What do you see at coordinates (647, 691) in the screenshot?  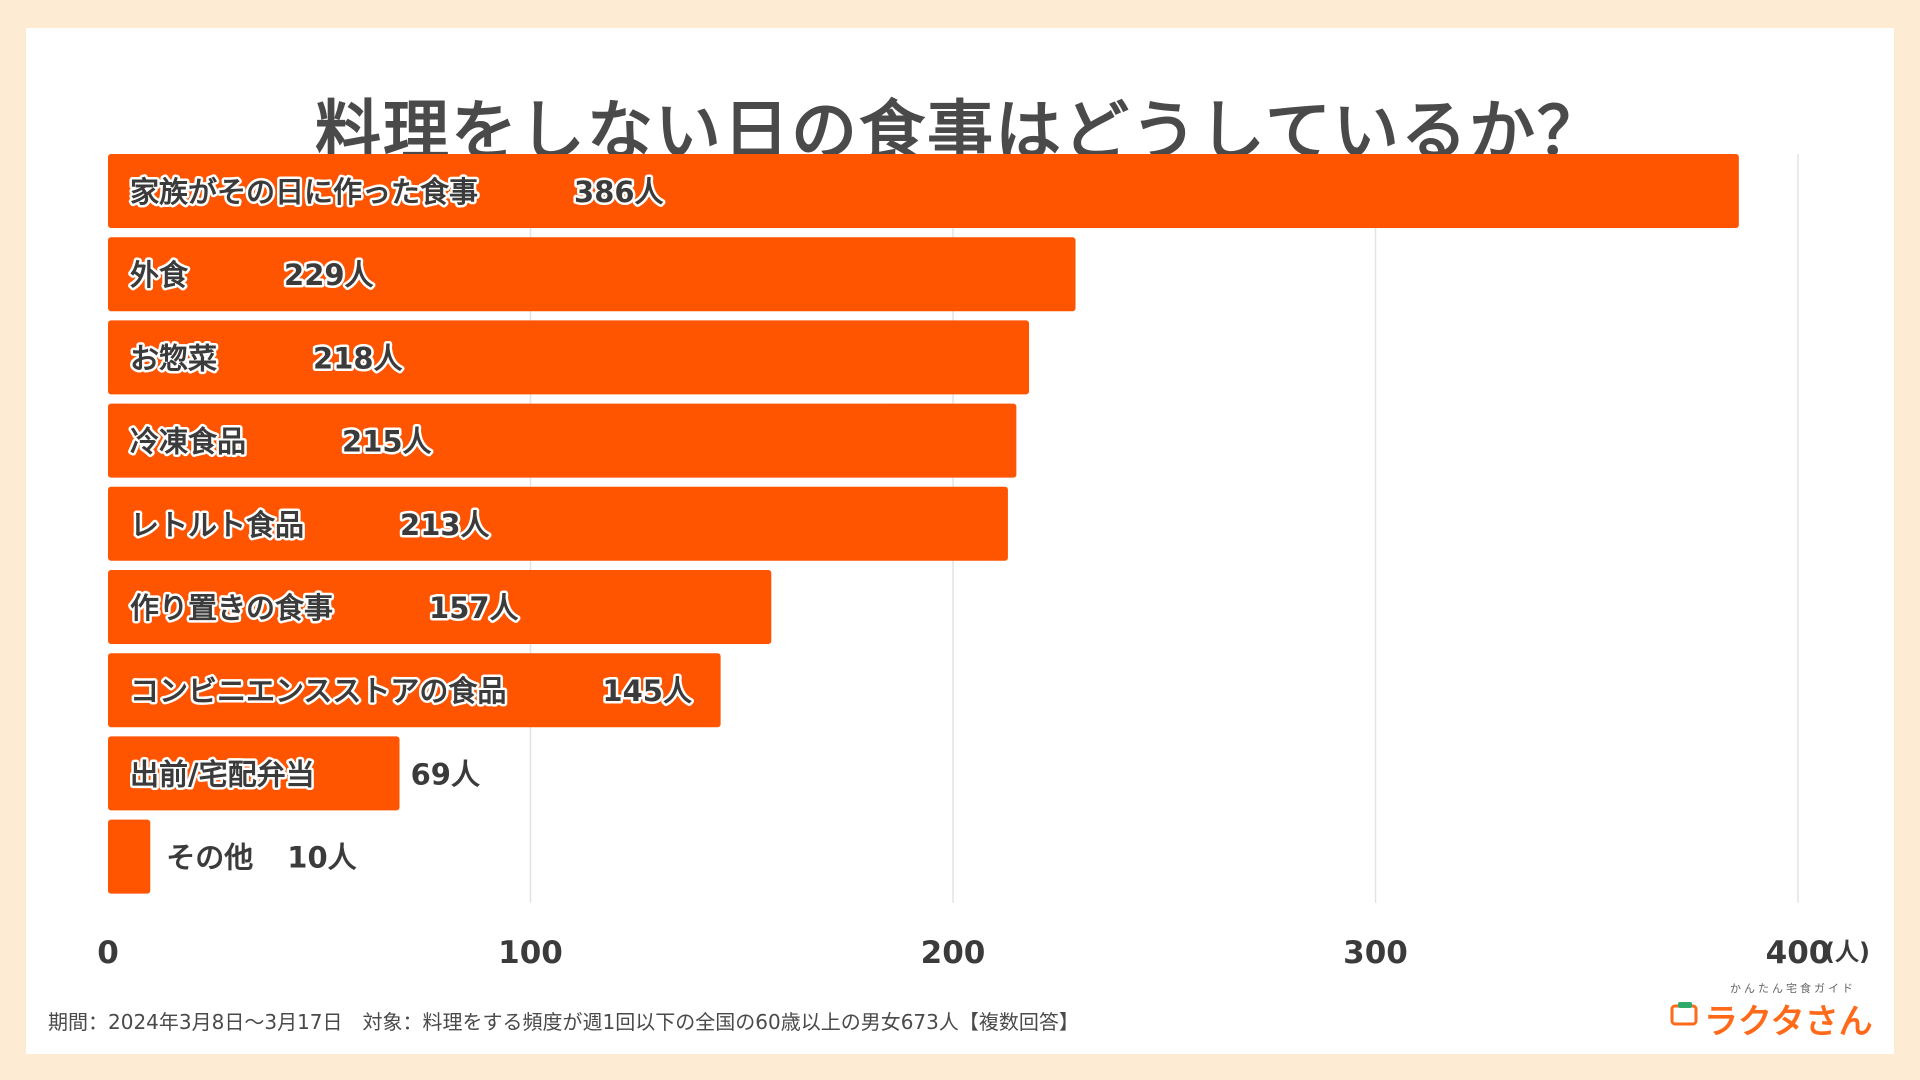 I see `bar-value-label: 145人` at bounding box center [647, 691].